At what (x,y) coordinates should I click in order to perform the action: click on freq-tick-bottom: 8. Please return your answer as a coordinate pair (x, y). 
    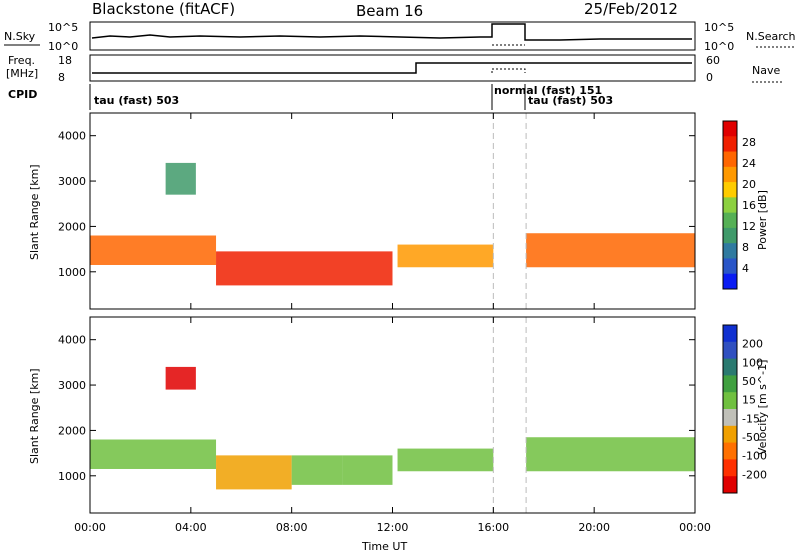
    Looking at the image, I should click on (61, 77).